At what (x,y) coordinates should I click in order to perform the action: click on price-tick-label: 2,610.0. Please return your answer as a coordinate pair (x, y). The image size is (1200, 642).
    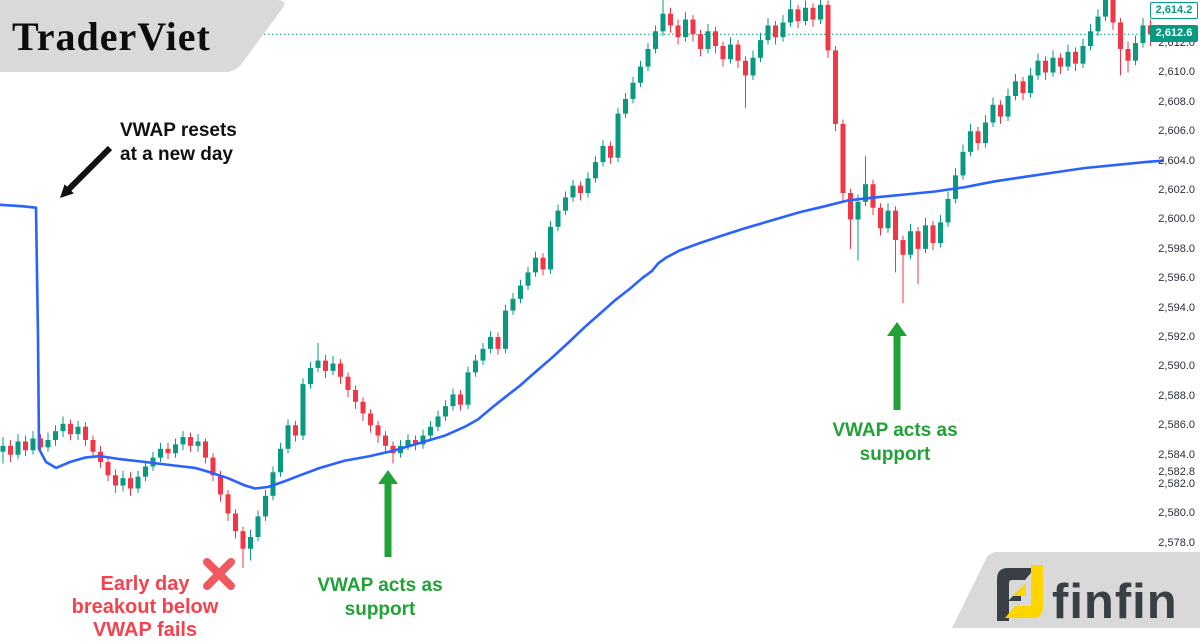
    Looking at the image, I should click on (1176, 72).